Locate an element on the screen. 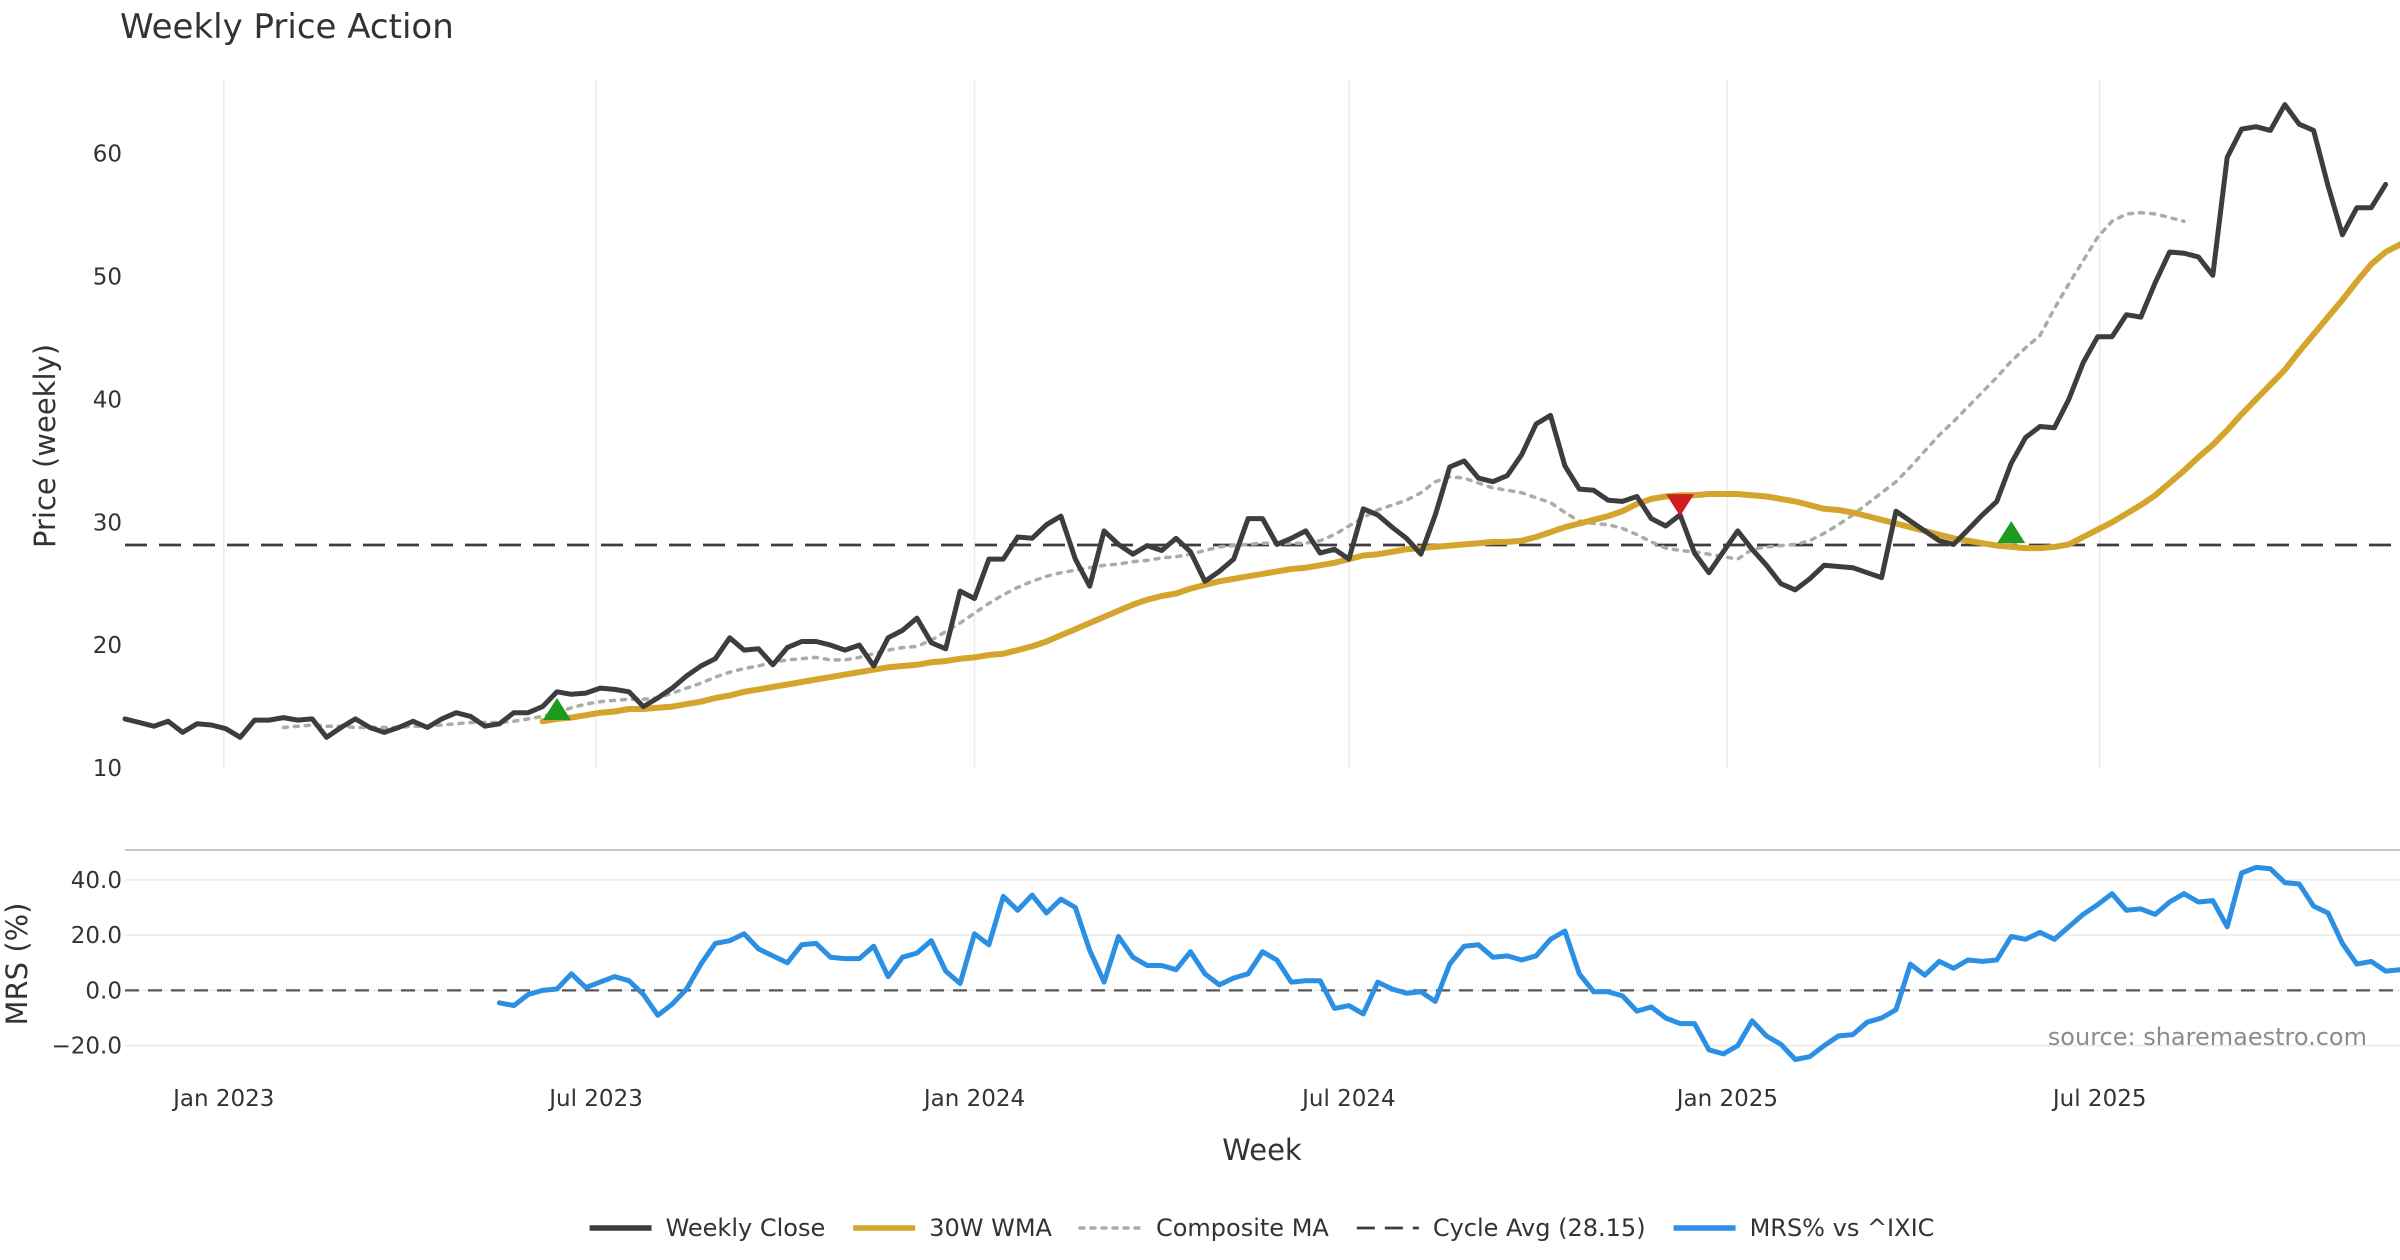 The width and height of the screenshot is (2400, 1260). mrs-y-tick-label: 20.0 is located at coordinates (96, 936).